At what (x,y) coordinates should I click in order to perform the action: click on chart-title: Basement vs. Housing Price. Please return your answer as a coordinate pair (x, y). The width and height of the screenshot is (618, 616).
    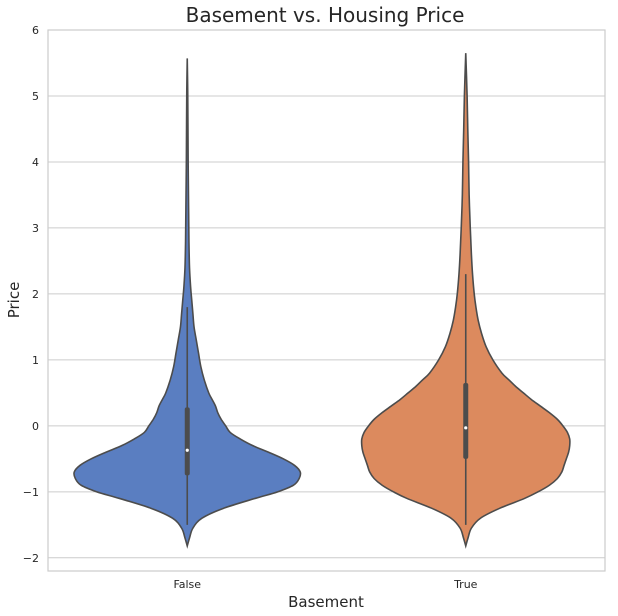
    Looking at the image, I should click on (325, 15).